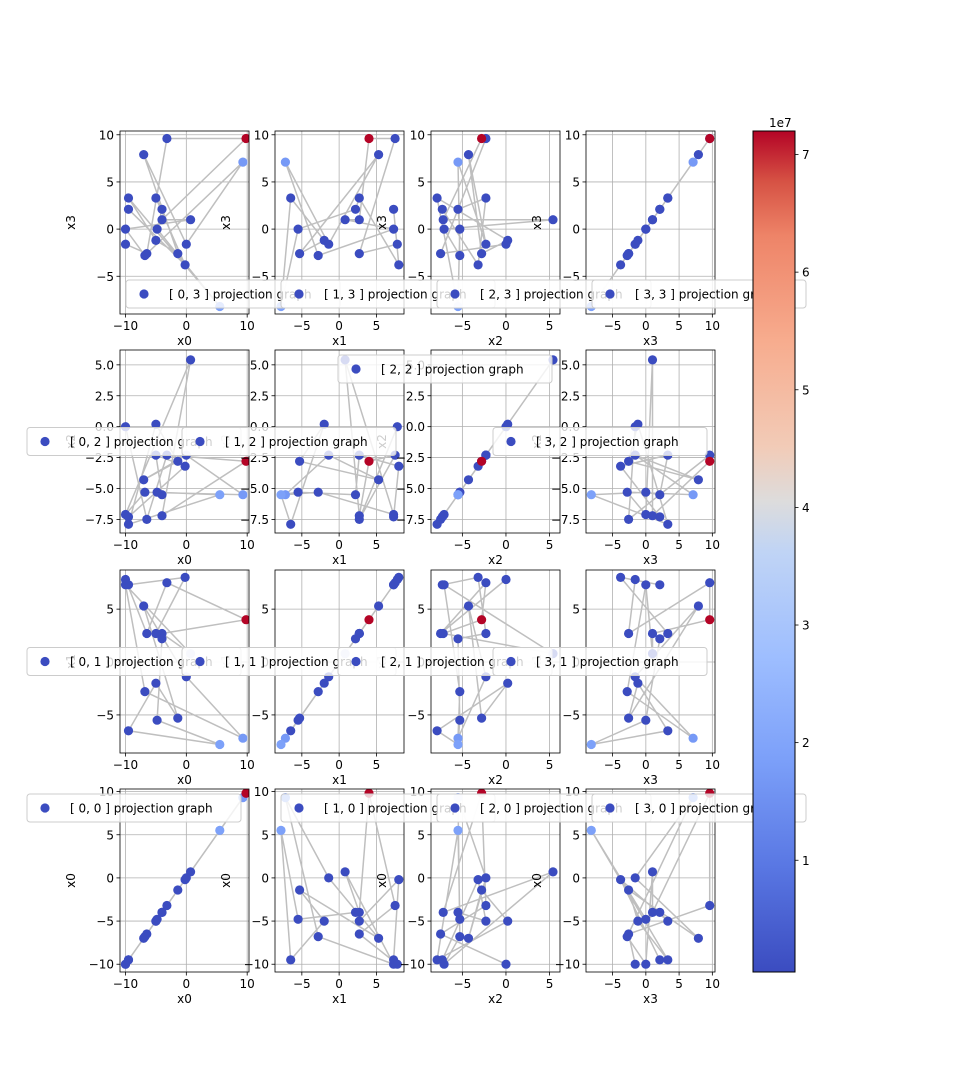 The image size is (960, 1092). What do you see at coordinates (296, 662) in the screenshot?
I see `legend-label: [ 1, 1 ] projection graph` at bounding box center [296, 662].